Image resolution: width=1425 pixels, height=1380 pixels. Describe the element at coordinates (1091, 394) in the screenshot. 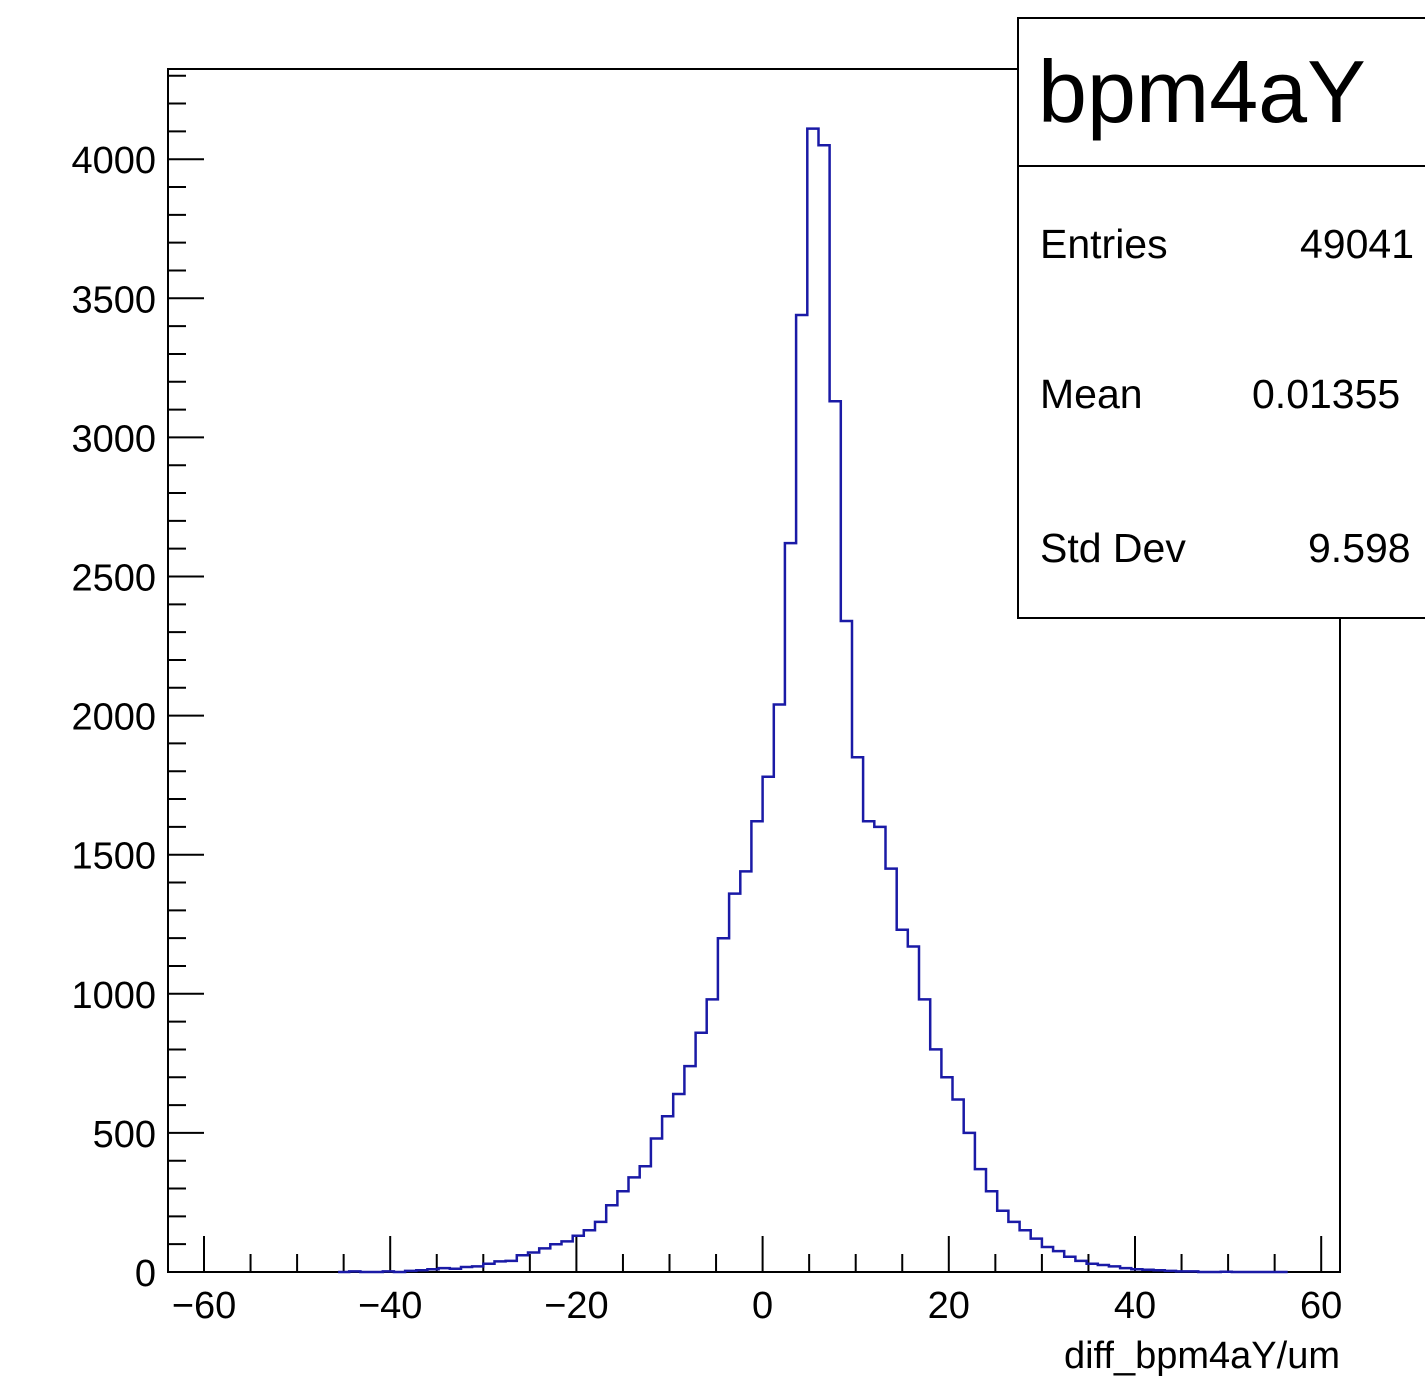

I see `stats-mean-label: Mean` at that location.